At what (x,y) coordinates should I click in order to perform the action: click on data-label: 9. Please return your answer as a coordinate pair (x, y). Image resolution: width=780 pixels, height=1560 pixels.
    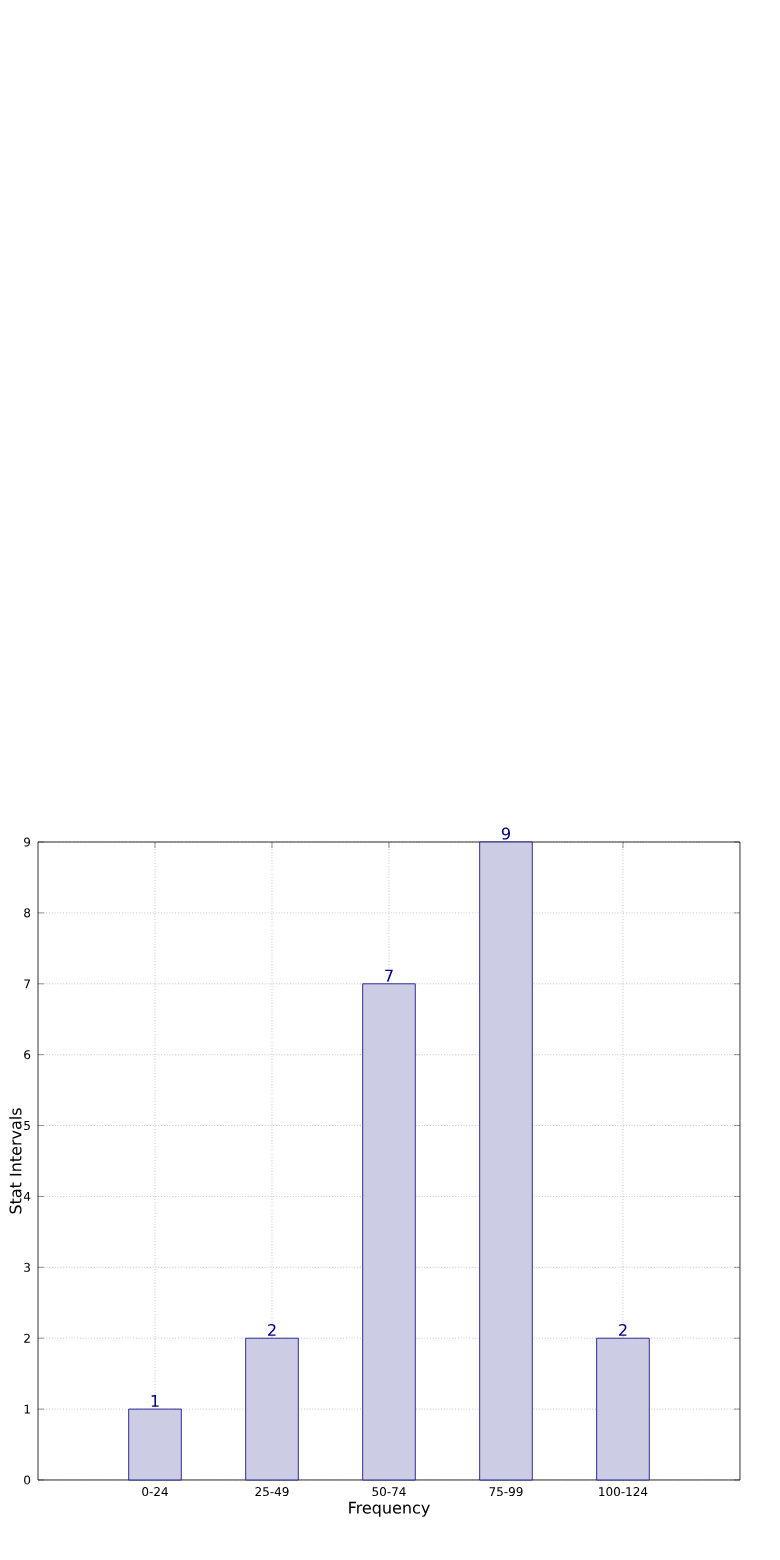
    Looking at the image, I should click on (505, 833).